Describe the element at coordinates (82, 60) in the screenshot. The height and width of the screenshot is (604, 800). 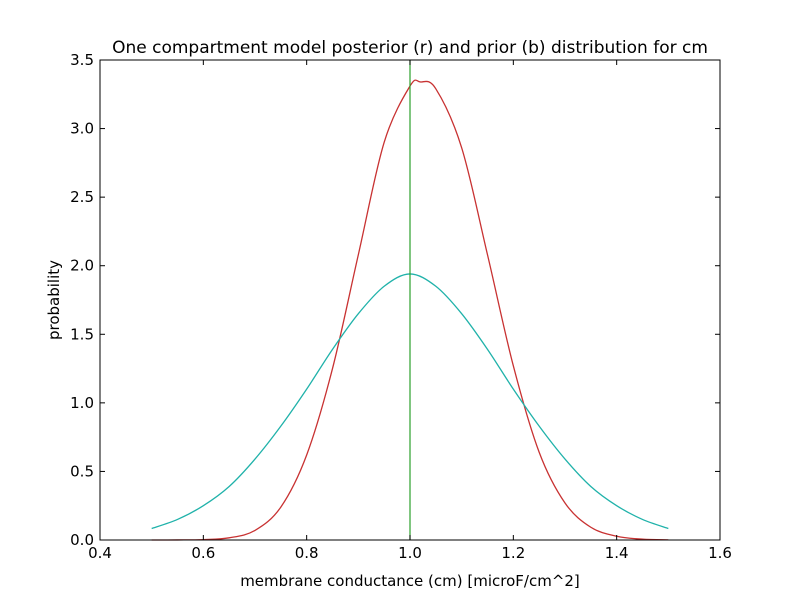
I see `y-tick-label: 3.5` at that location.